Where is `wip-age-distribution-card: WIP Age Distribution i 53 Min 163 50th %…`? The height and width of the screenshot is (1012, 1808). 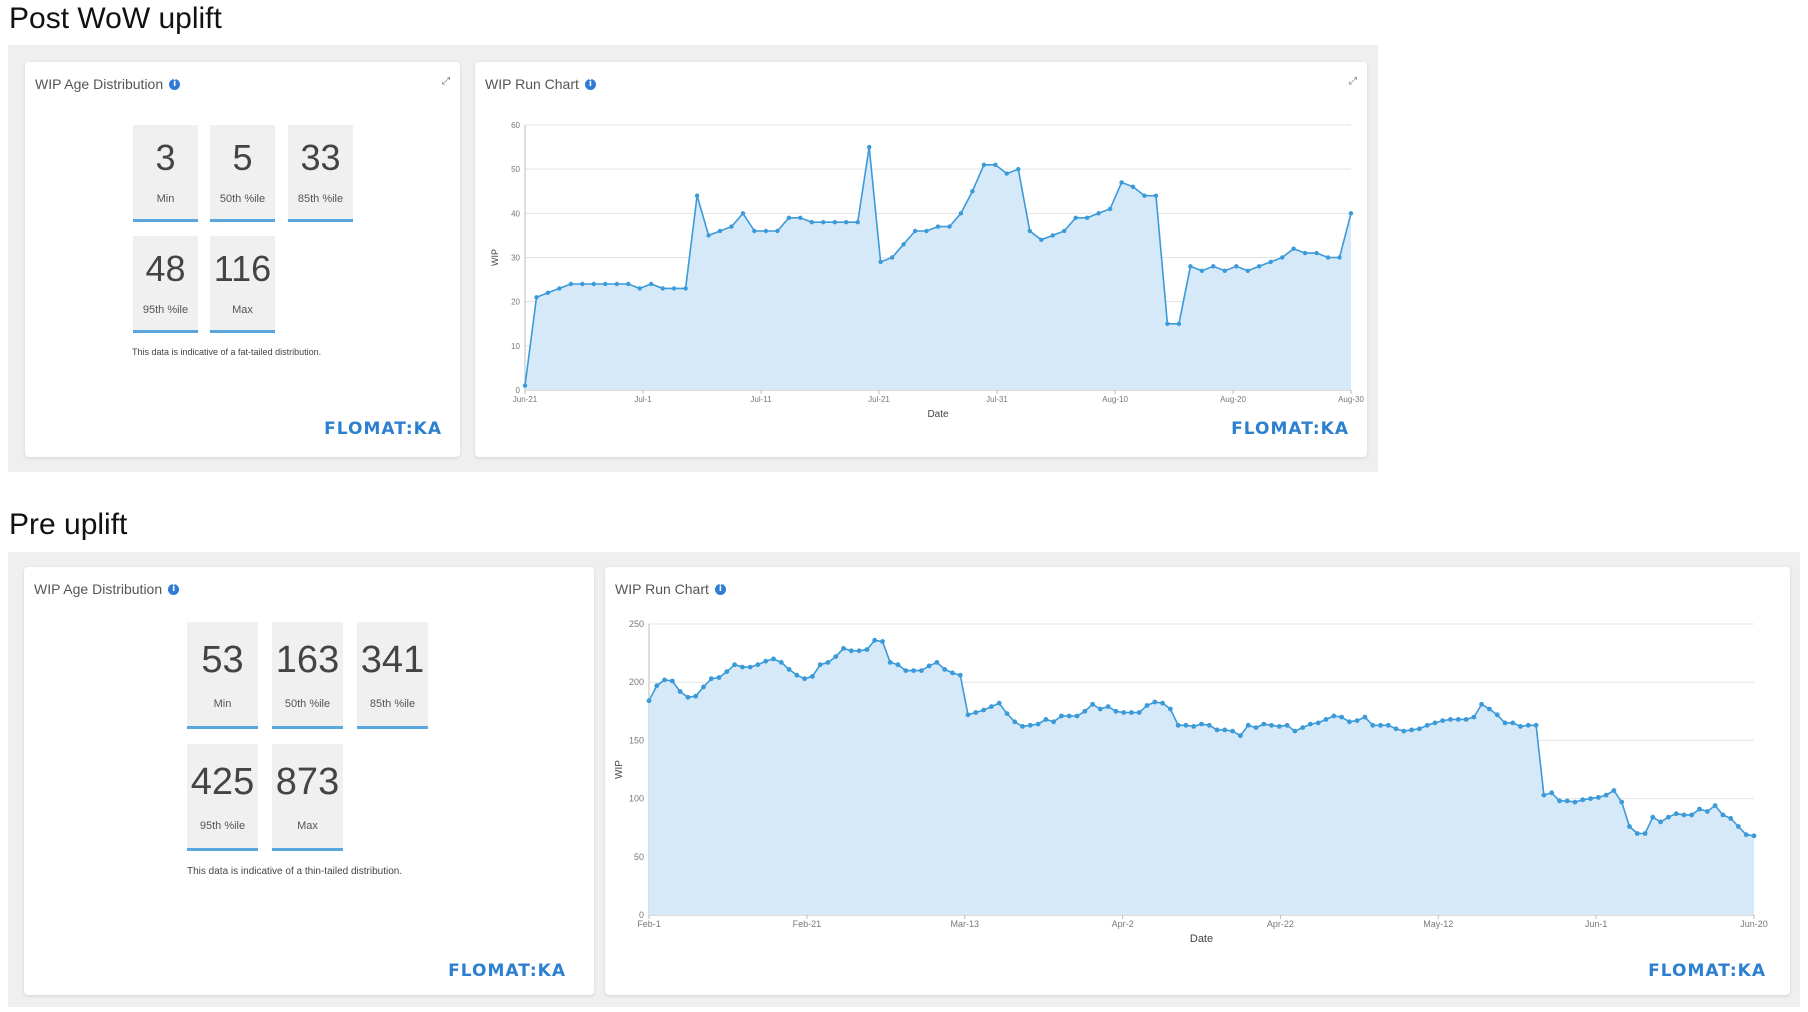 wip-age-distribution-card: WIP Age Distribution i 53 Min 163 50th %… is located at coordinates (309, 781).